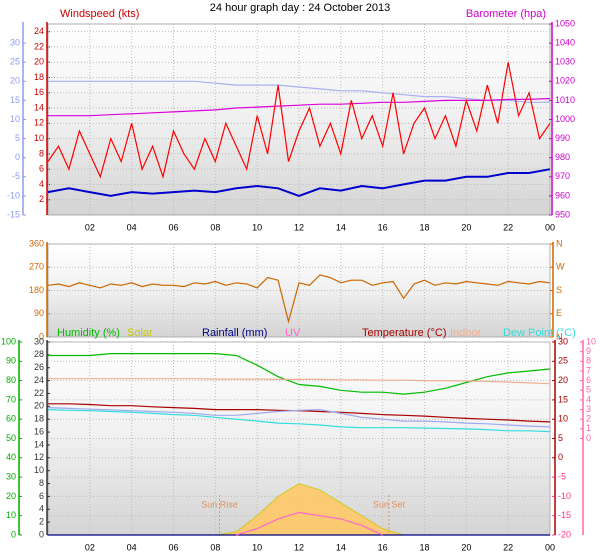 Image resolution: width=600 pixels, height=555 pixels. What do you see at coordinates (588, 380) in the screenshot?
I see `y4-tick-label: 6` at bounding box center [588, 380].